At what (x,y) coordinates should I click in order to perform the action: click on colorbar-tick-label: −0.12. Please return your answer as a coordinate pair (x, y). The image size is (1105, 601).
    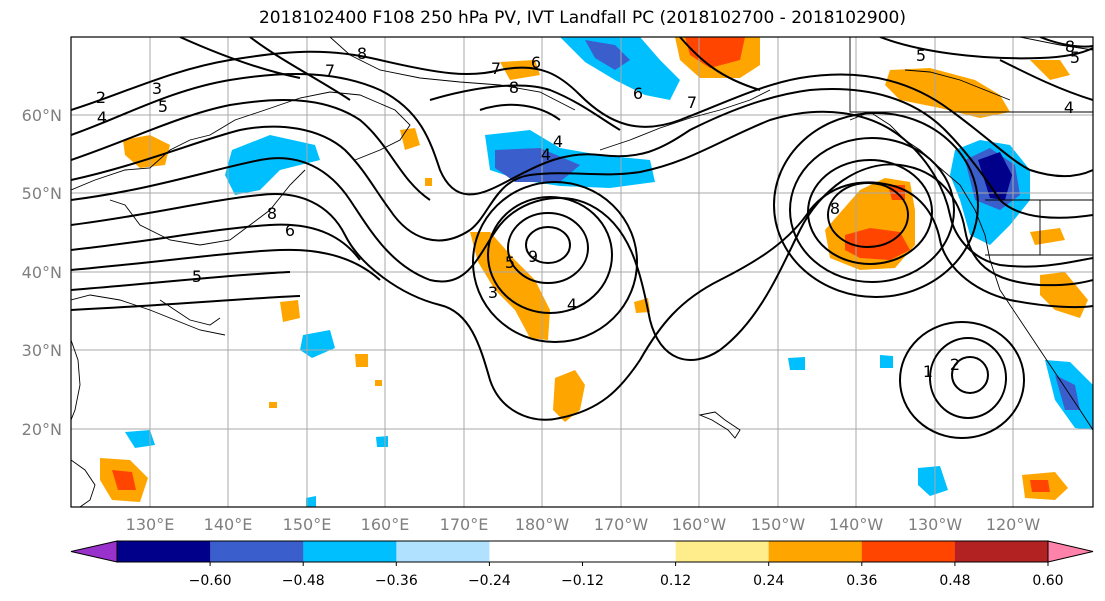
    Looking at the image, I should click on (582, 581).